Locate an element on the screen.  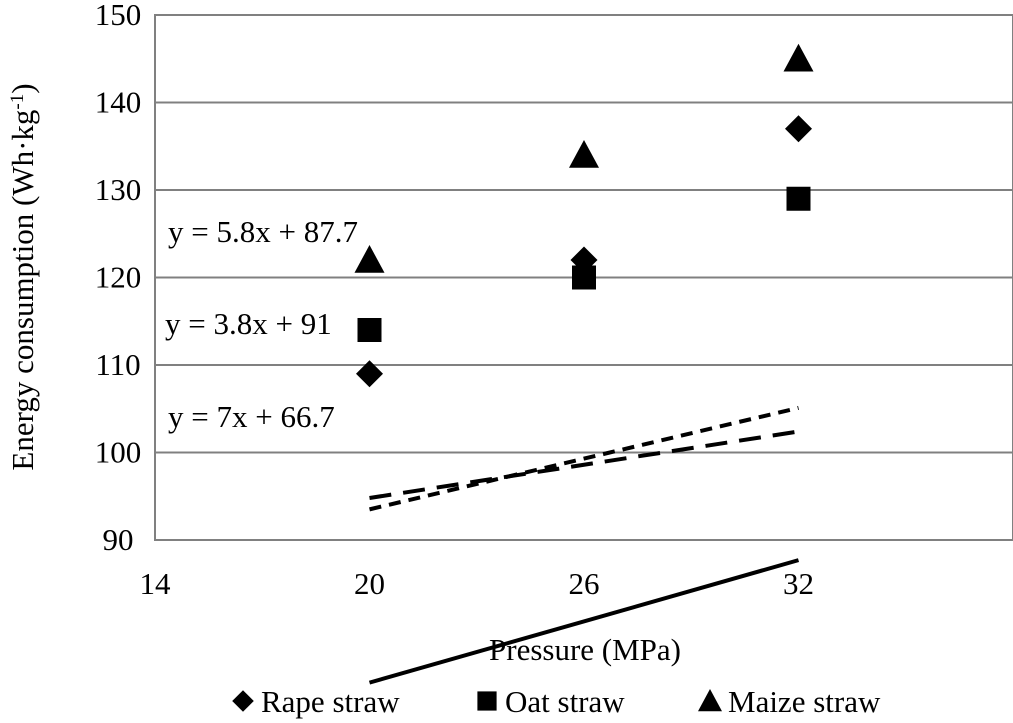
legend-item-rape-straw: Rape straw is located at coordinates (316, 701).